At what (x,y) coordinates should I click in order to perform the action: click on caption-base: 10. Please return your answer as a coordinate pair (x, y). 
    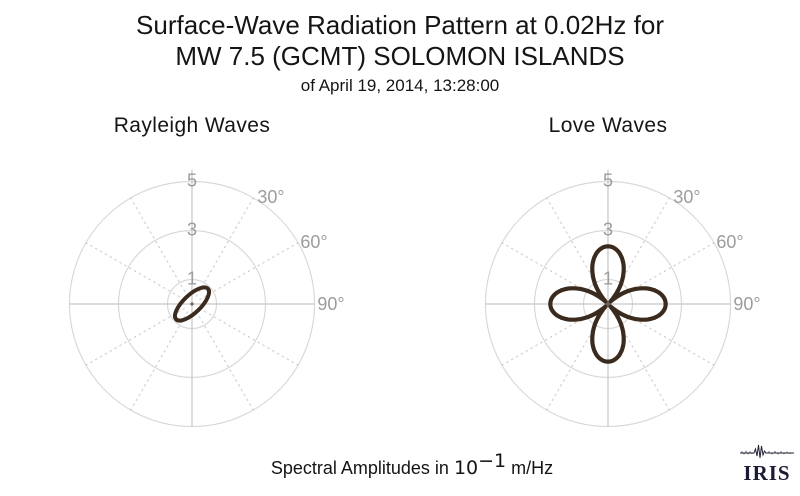
    Looking at the image, I should click on (466, 468).